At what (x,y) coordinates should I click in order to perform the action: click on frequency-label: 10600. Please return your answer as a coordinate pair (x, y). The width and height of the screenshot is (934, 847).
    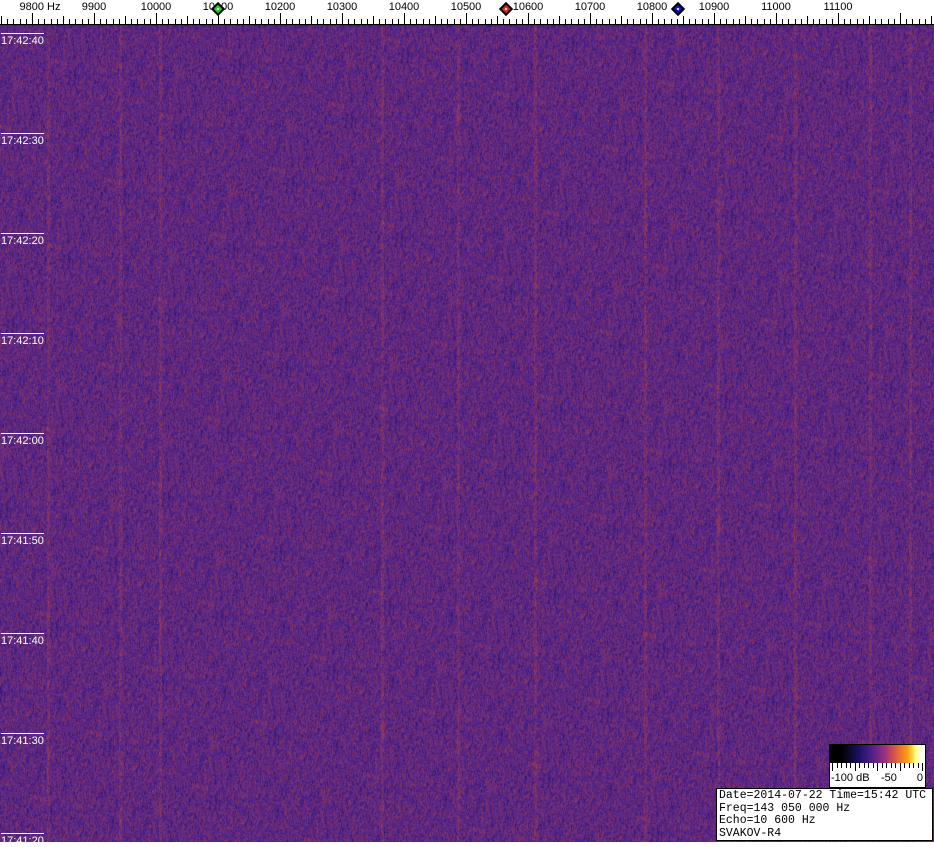
    Looking at the image, I should click on (528, 7).